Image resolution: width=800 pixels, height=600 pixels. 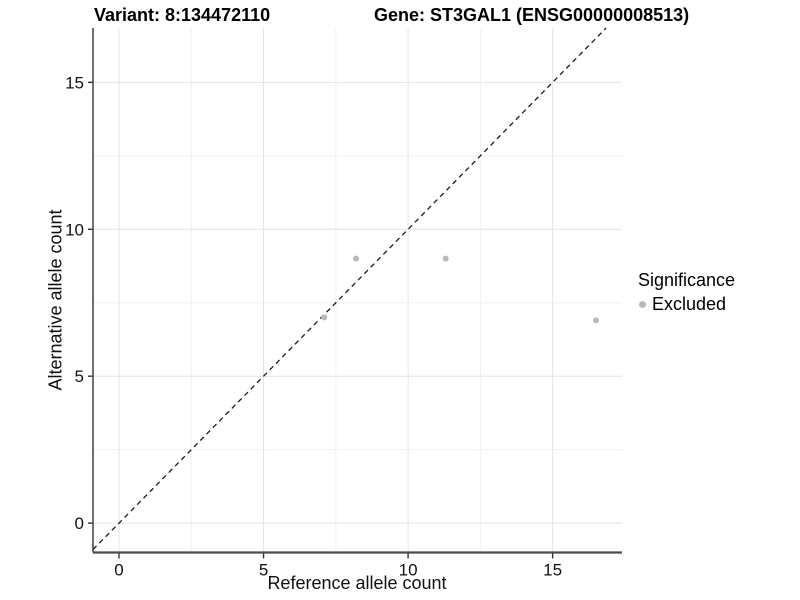 I want to click on y-tick-label: 0, so click(x=79, y=523).